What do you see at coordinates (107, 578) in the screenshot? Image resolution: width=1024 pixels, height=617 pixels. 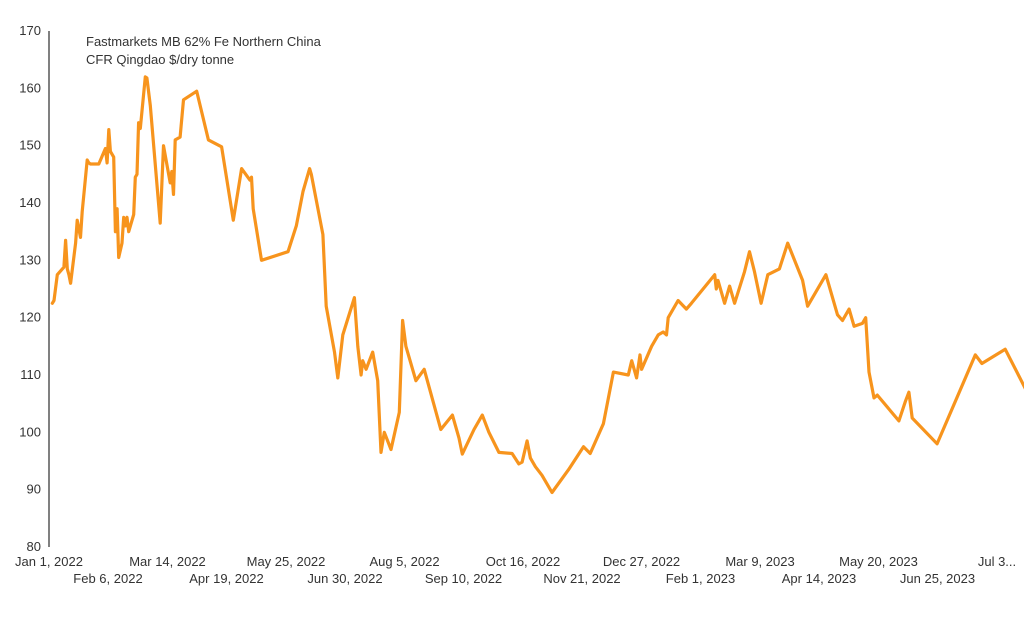 I see `x-tick-label: Feb 6, 2022` at bounding box center [107, 578].